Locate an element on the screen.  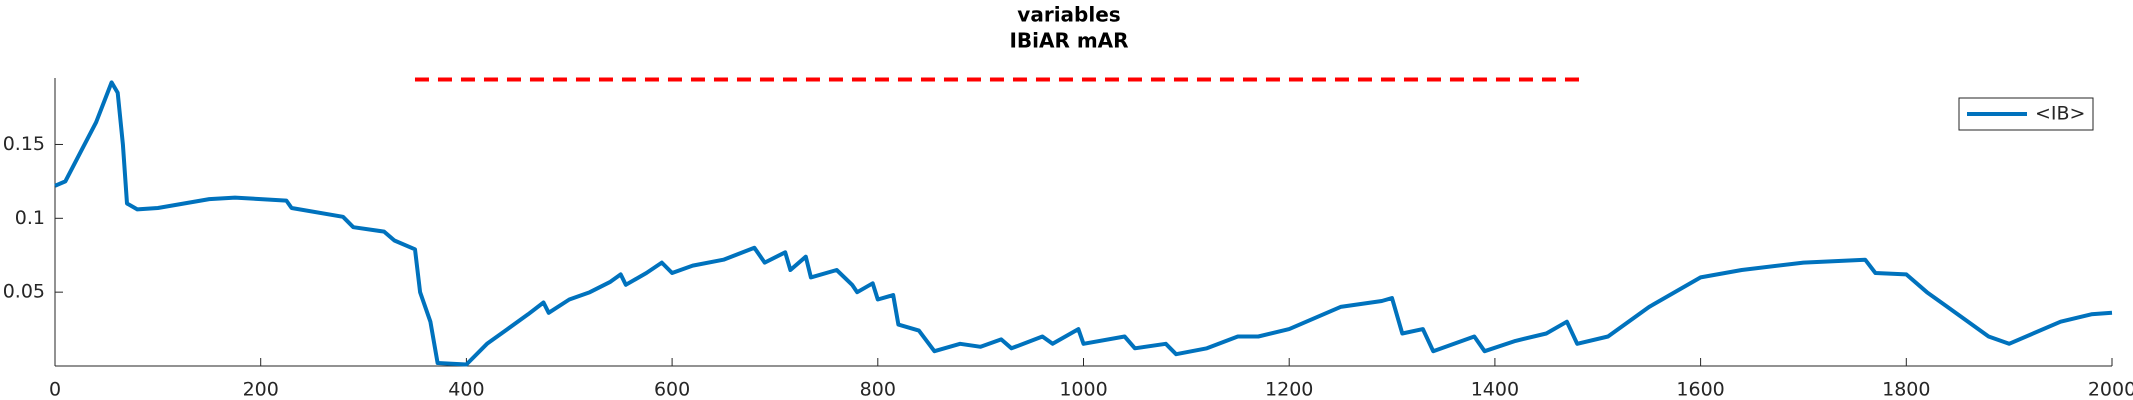
chart-subtitle: IBiAR mAR is located at coordinates (1068, 41).